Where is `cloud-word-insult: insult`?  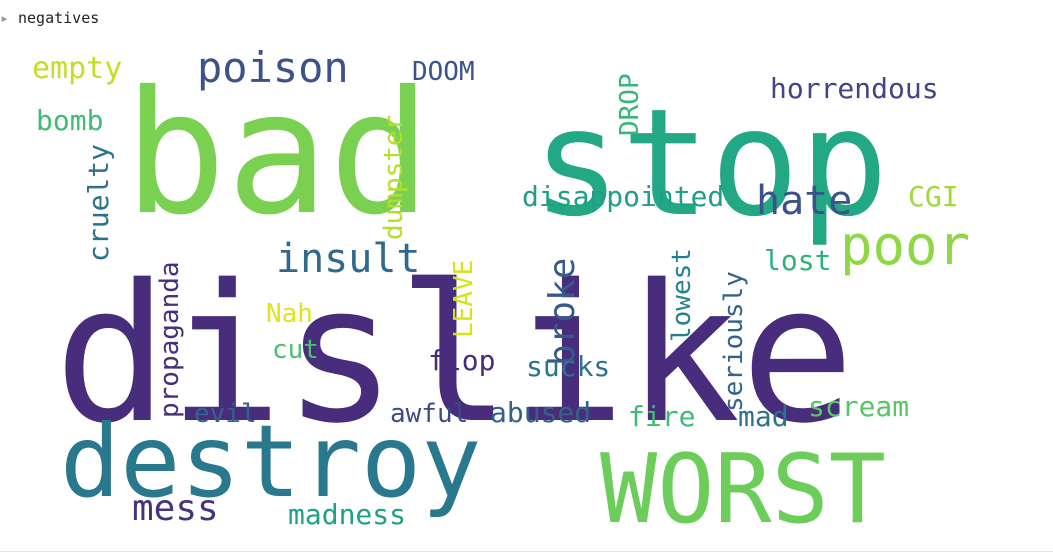
cloud-word-insult: insult is located at coordinates (348, 259).